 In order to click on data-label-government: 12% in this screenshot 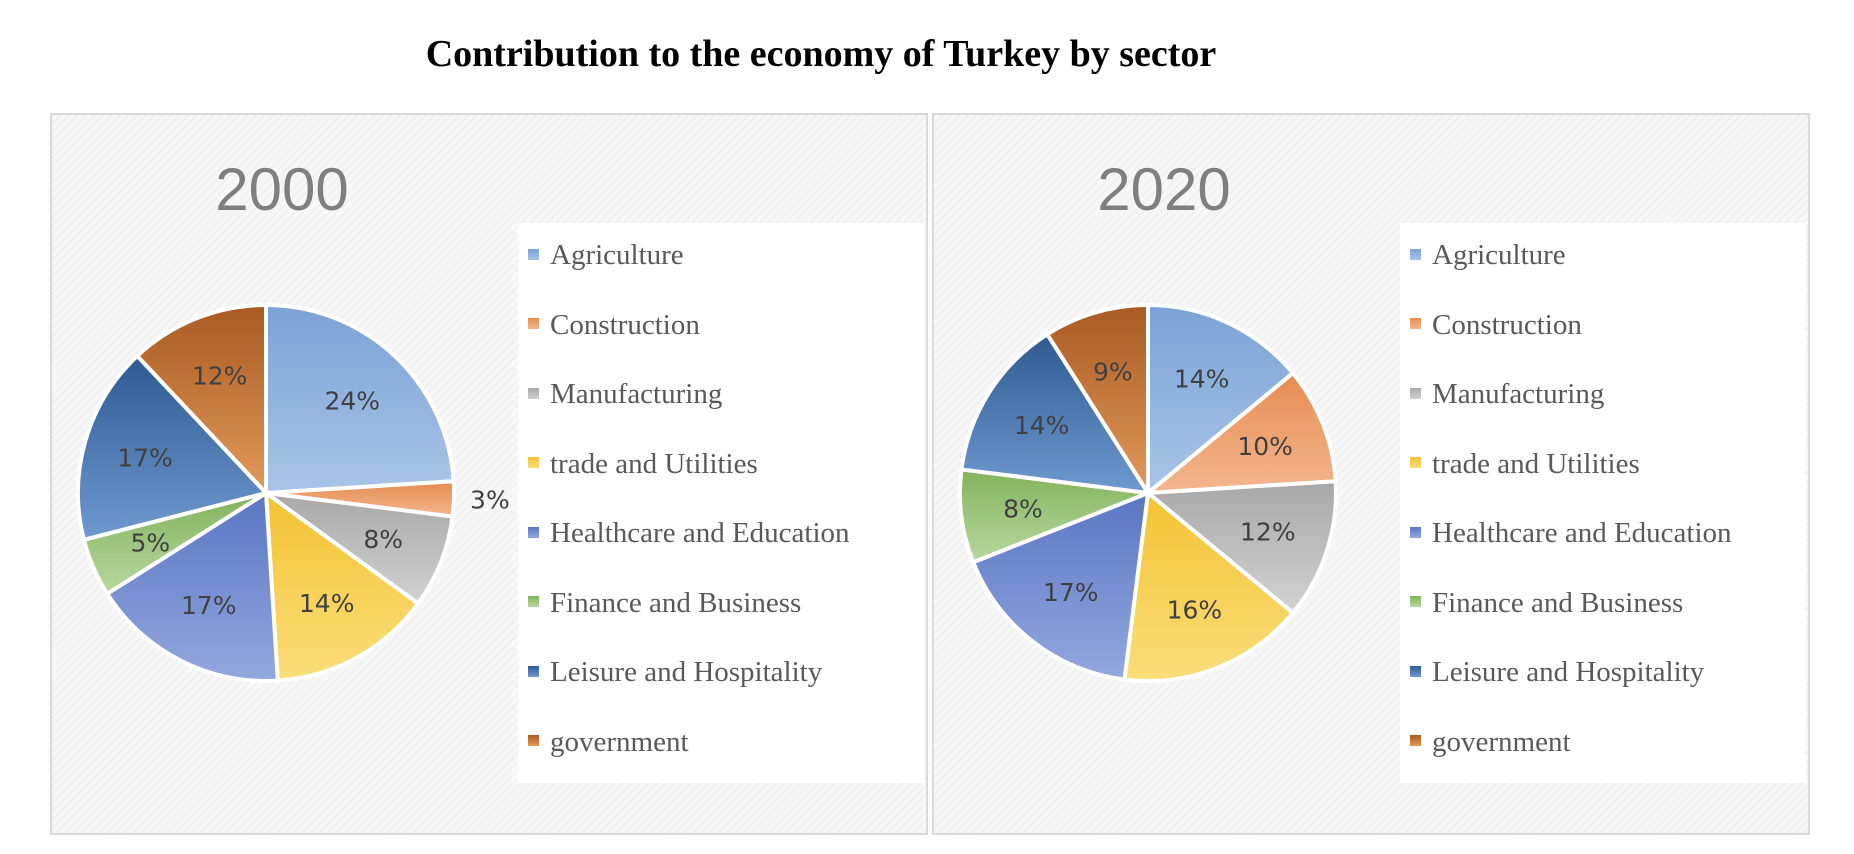, I will do `click(220, 375)`.